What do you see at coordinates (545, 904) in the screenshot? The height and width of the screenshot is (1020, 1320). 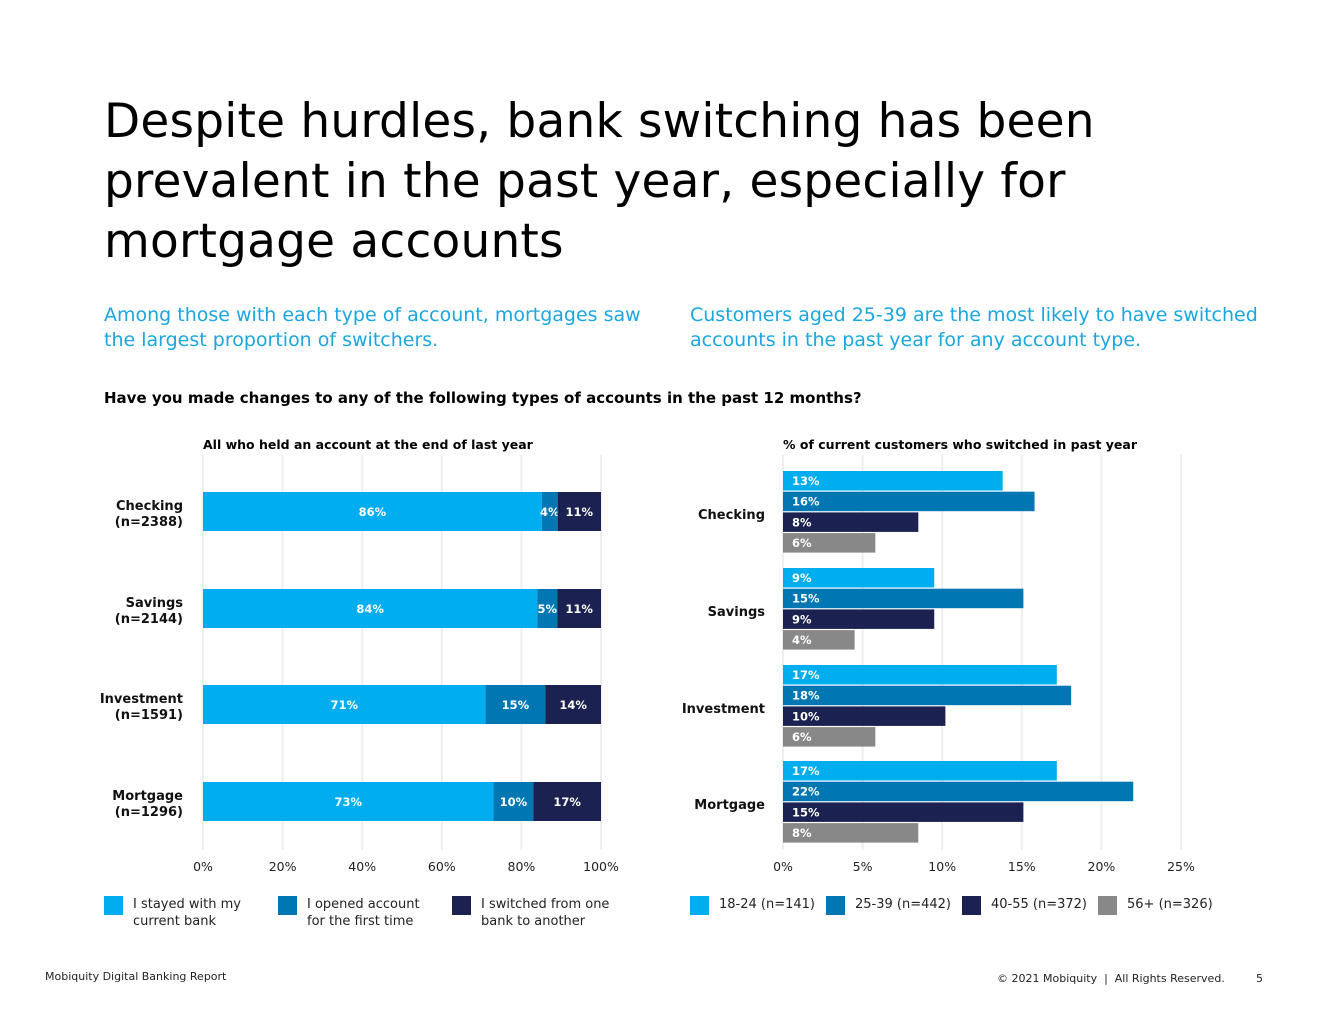 I see `legend-label-line: I switched from one` at bounding box center [545, 904].